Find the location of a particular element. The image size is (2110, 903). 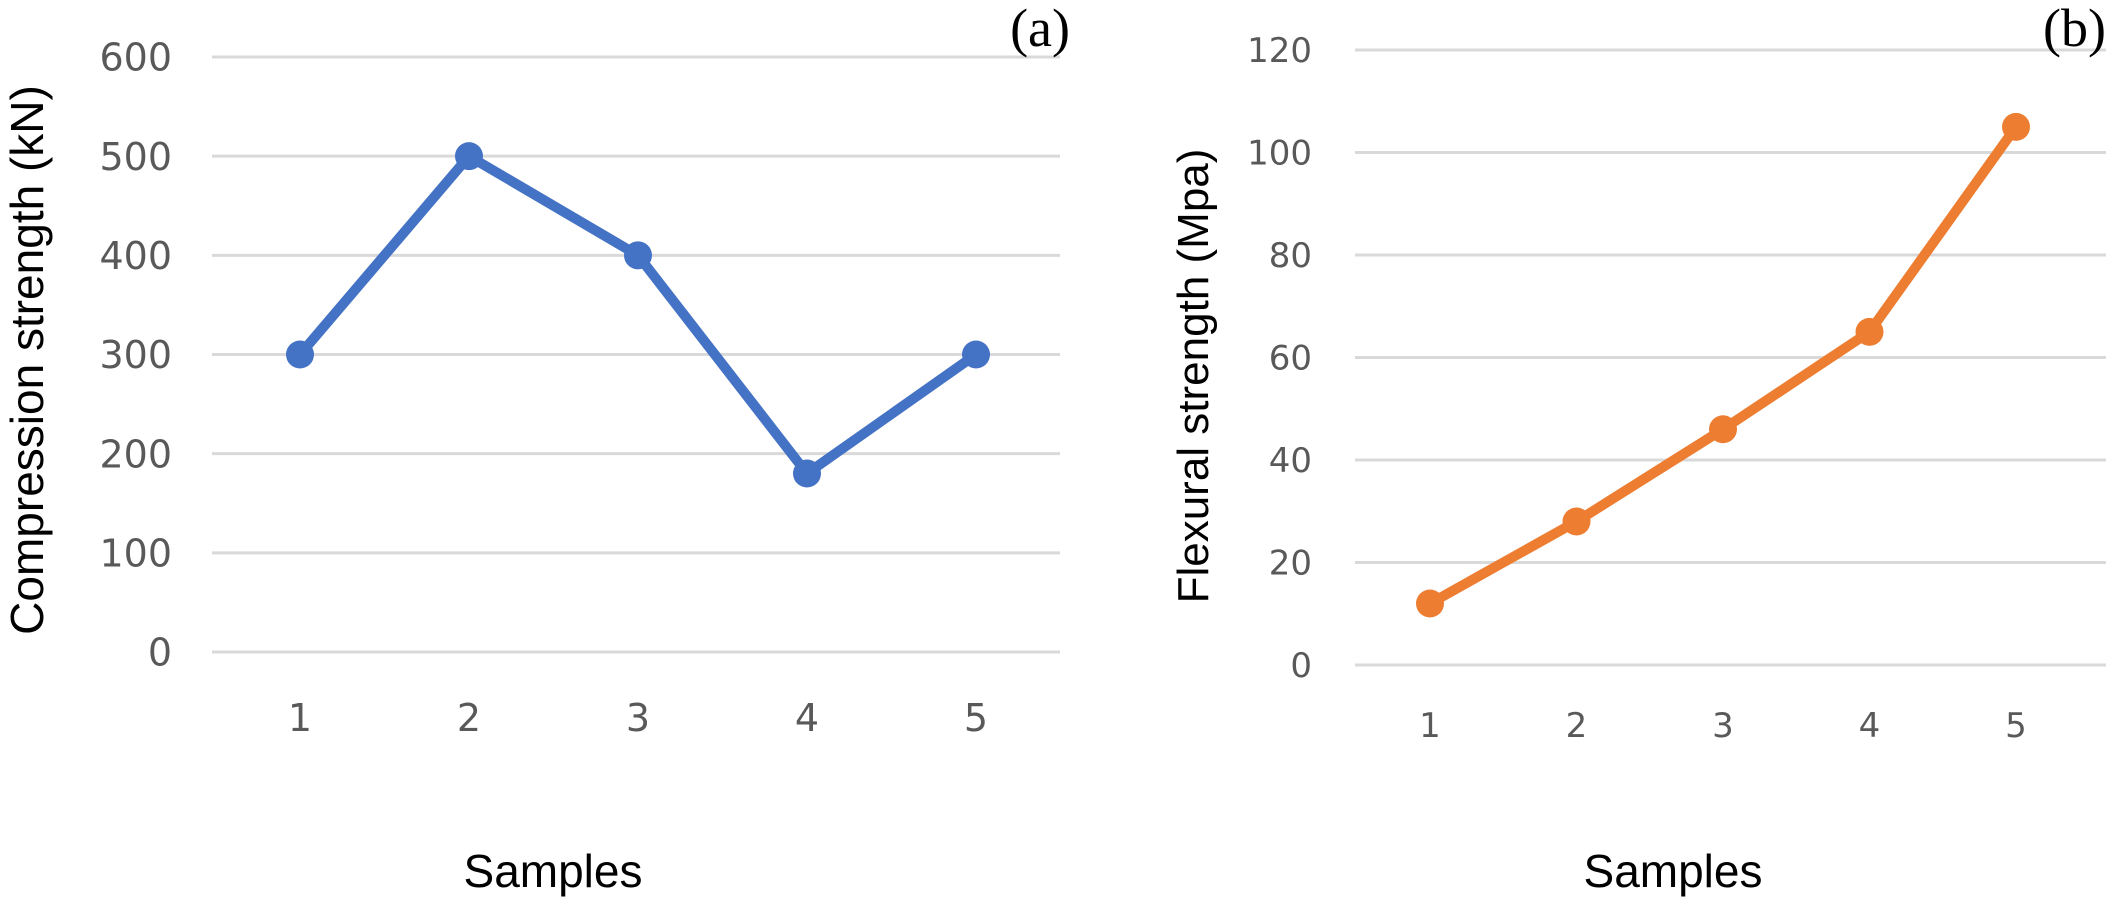

flexural-x-tick-label: 1 is located at coordinates (1430, 726).